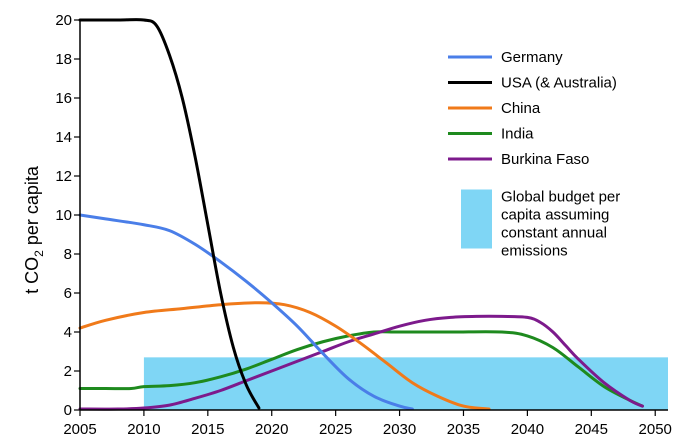 The image size is (680, 444). I want to click on series-line-india, so click(361, 369).